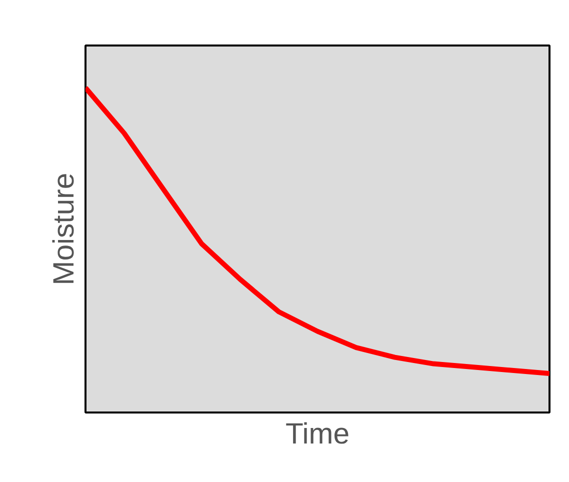  What do you see at coordinates (317, 434) in the screenshot?
I see `x-axis-title: Time` at bounding box center [317, 434].